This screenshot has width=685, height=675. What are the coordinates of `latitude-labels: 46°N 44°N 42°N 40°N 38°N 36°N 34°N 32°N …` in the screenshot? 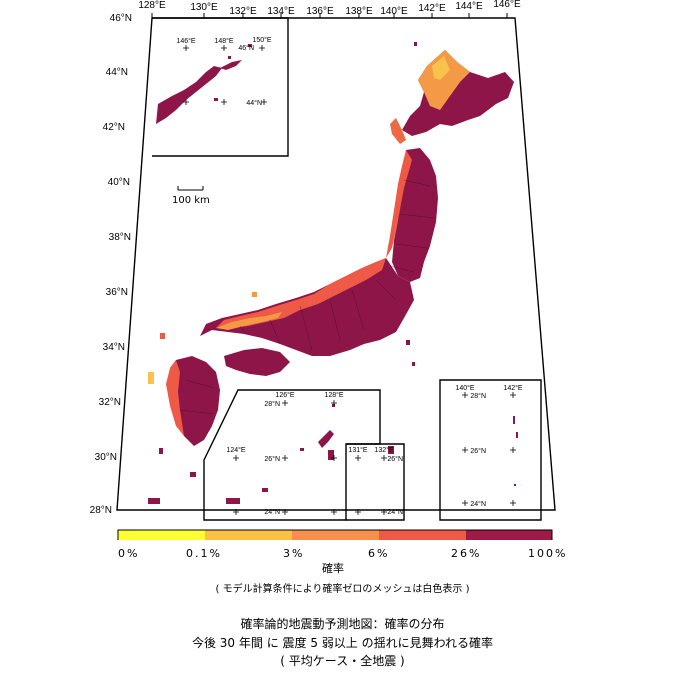 It's located at (111, 264).